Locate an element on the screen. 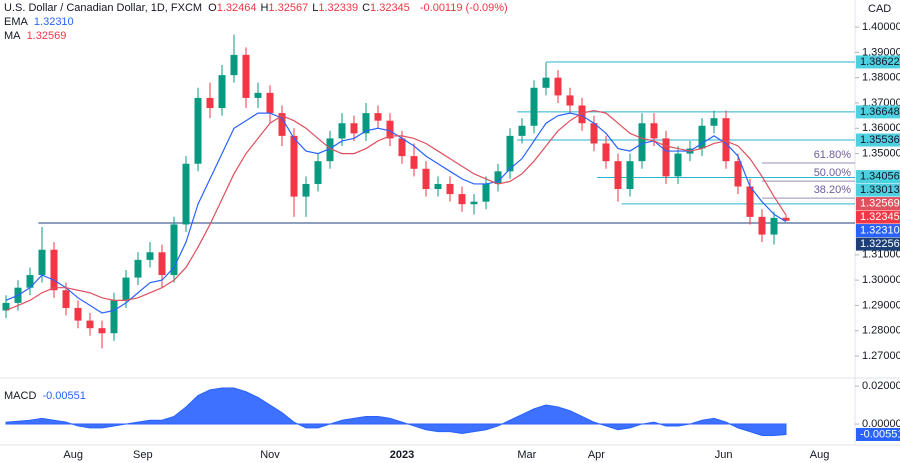 Image resolution: width=900 pixels, height=463 pixels. x-tick-label: Jun is located at coordinates (724, 455).